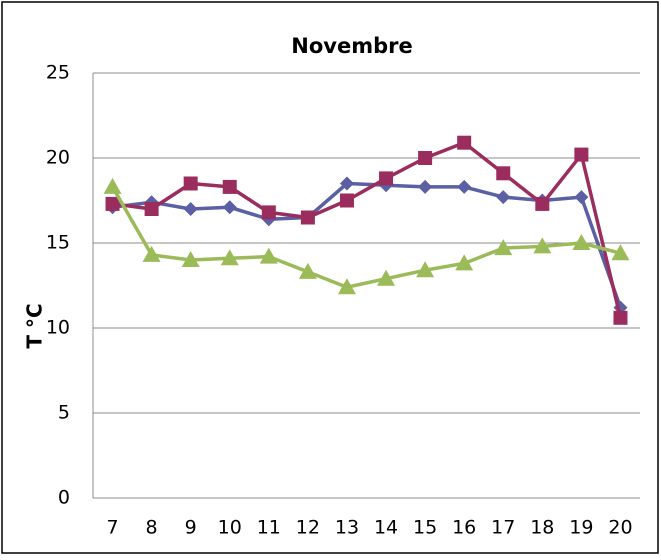  What do you see at coordinates (464, 528) in the screenshot?
I see `x-tick-label: 16` at bounding box center [464, 528].